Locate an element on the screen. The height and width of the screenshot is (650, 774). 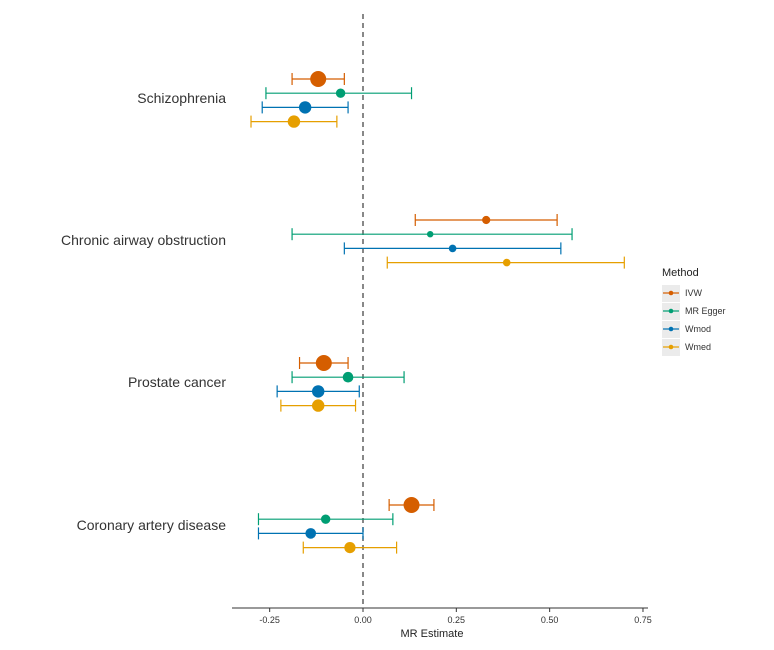
category-label: Prostate cancer is located at coordinates (177, 382).